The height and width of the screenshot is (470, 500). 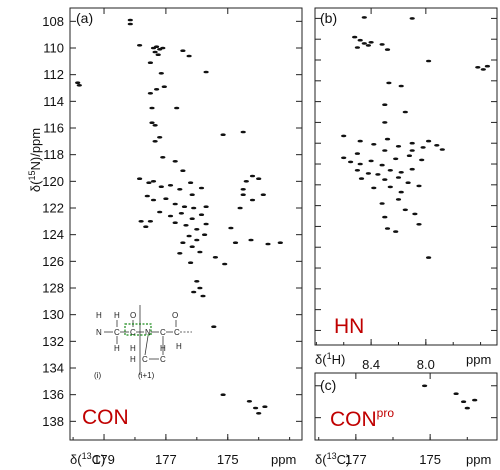 What do you see at coordinates (104, 459) in the screenshot?
I see `panel-a-x-tick-label-0: 179` at bounding box center [104, 459].